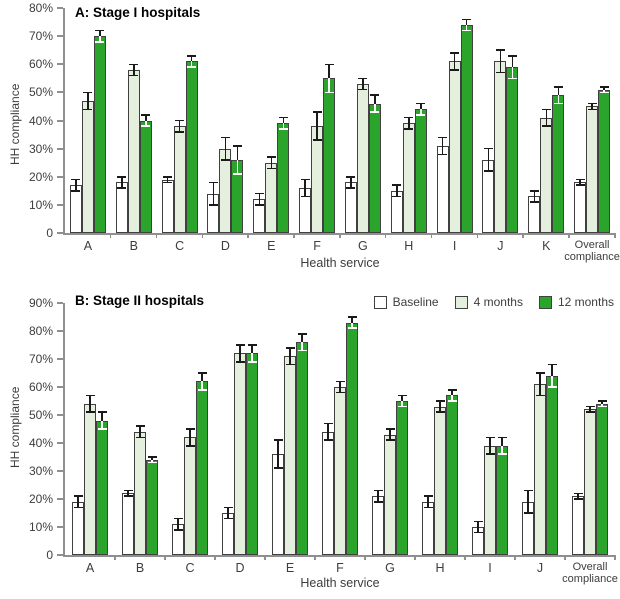  Describe the element at coordinates (590, 573) in the screenshot. I see `x-category-label: Overall compliance` at that location.